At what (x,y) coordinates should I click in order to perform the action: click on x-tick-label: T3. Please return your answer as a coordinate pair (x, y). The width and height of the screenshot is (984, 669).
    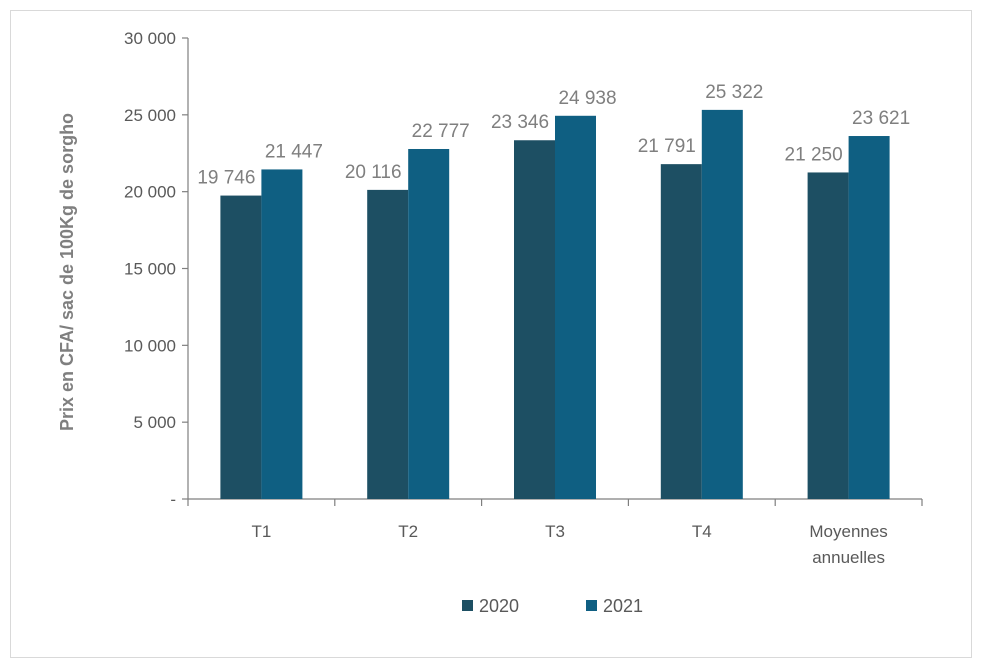
    Looking at the image, I should click on (555, 531).